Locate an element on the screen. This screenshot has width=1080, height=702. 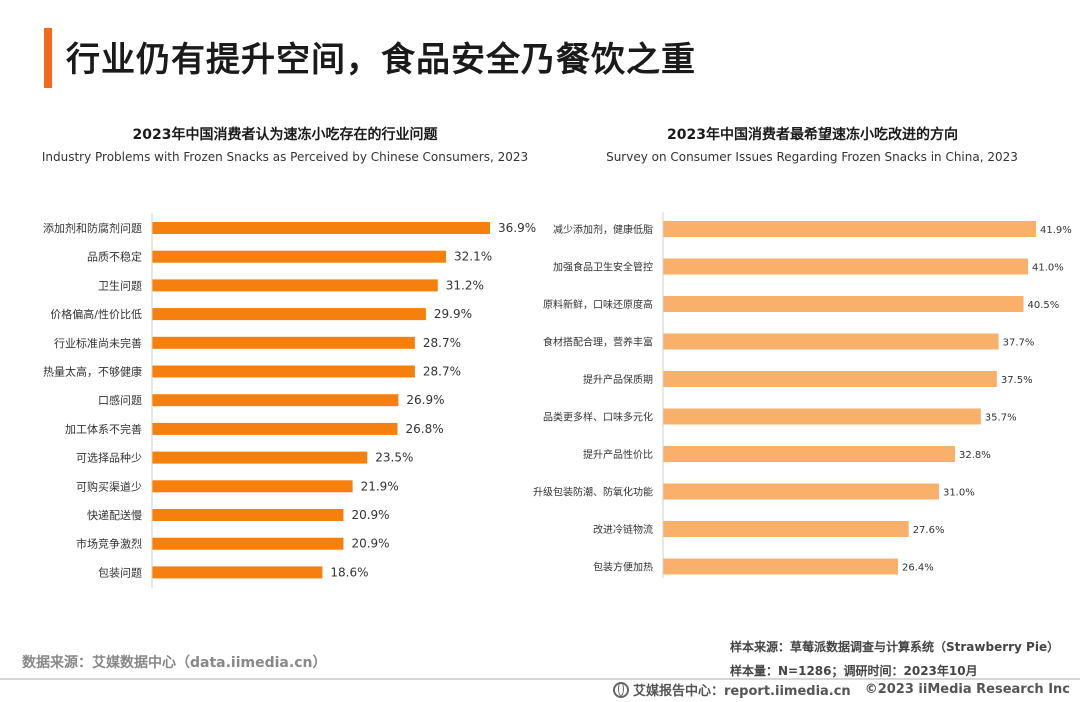
sample-source-note: 样本来源：草莓派数据调查与计算系统（Strawberry Pie） is located at coordinates (895, 647).